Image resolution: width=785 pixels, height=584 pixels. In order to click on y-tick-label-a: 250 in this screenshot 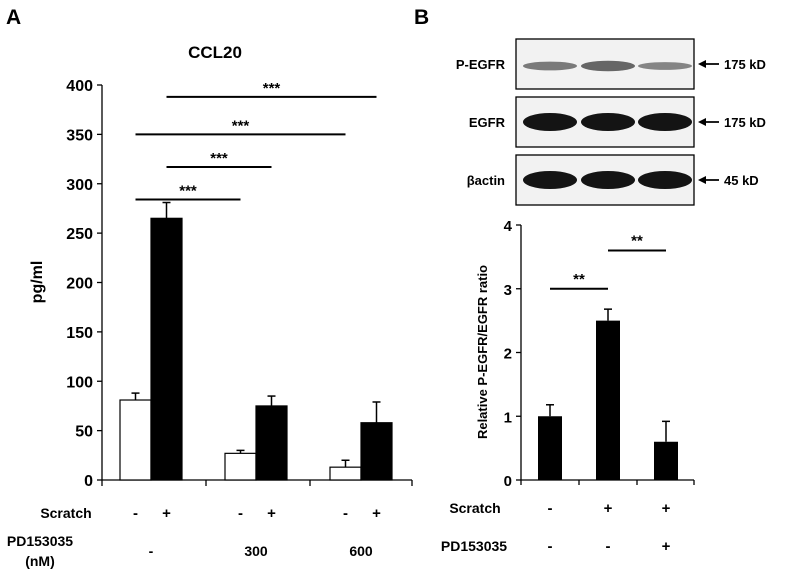, I will do `click(79, 234)`.